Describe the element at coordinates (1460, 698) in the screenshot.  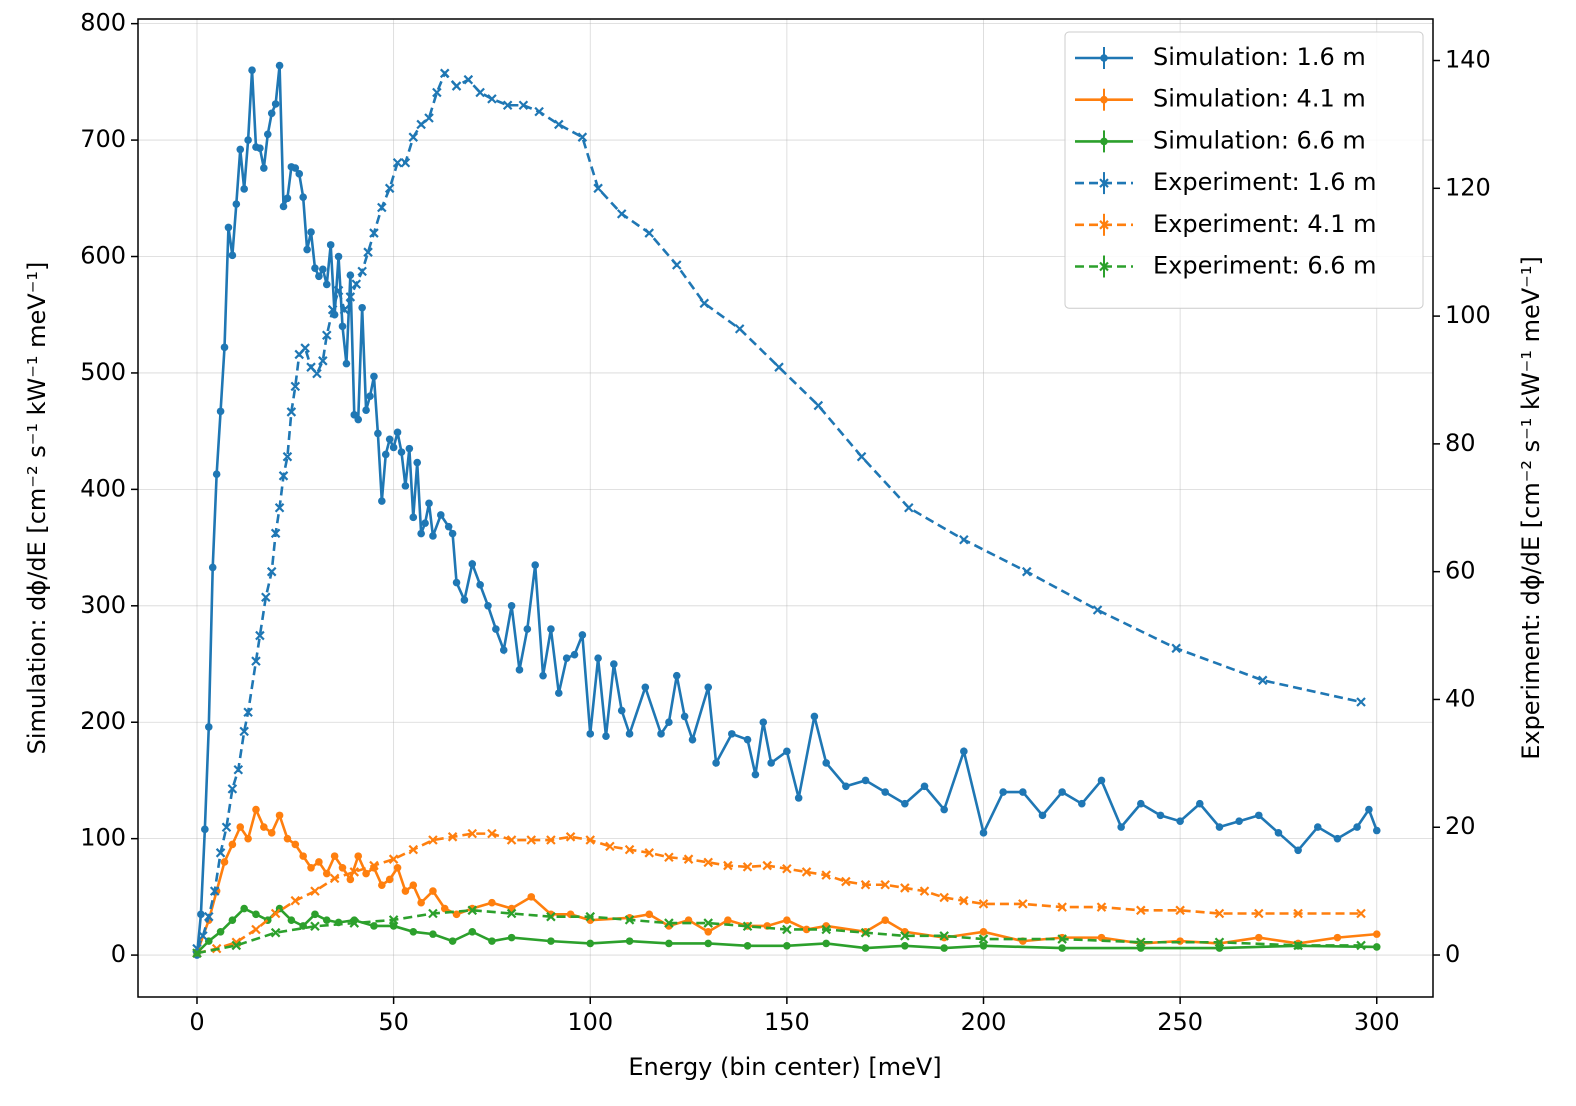
I see `y2-tick-label: 40` at that location.